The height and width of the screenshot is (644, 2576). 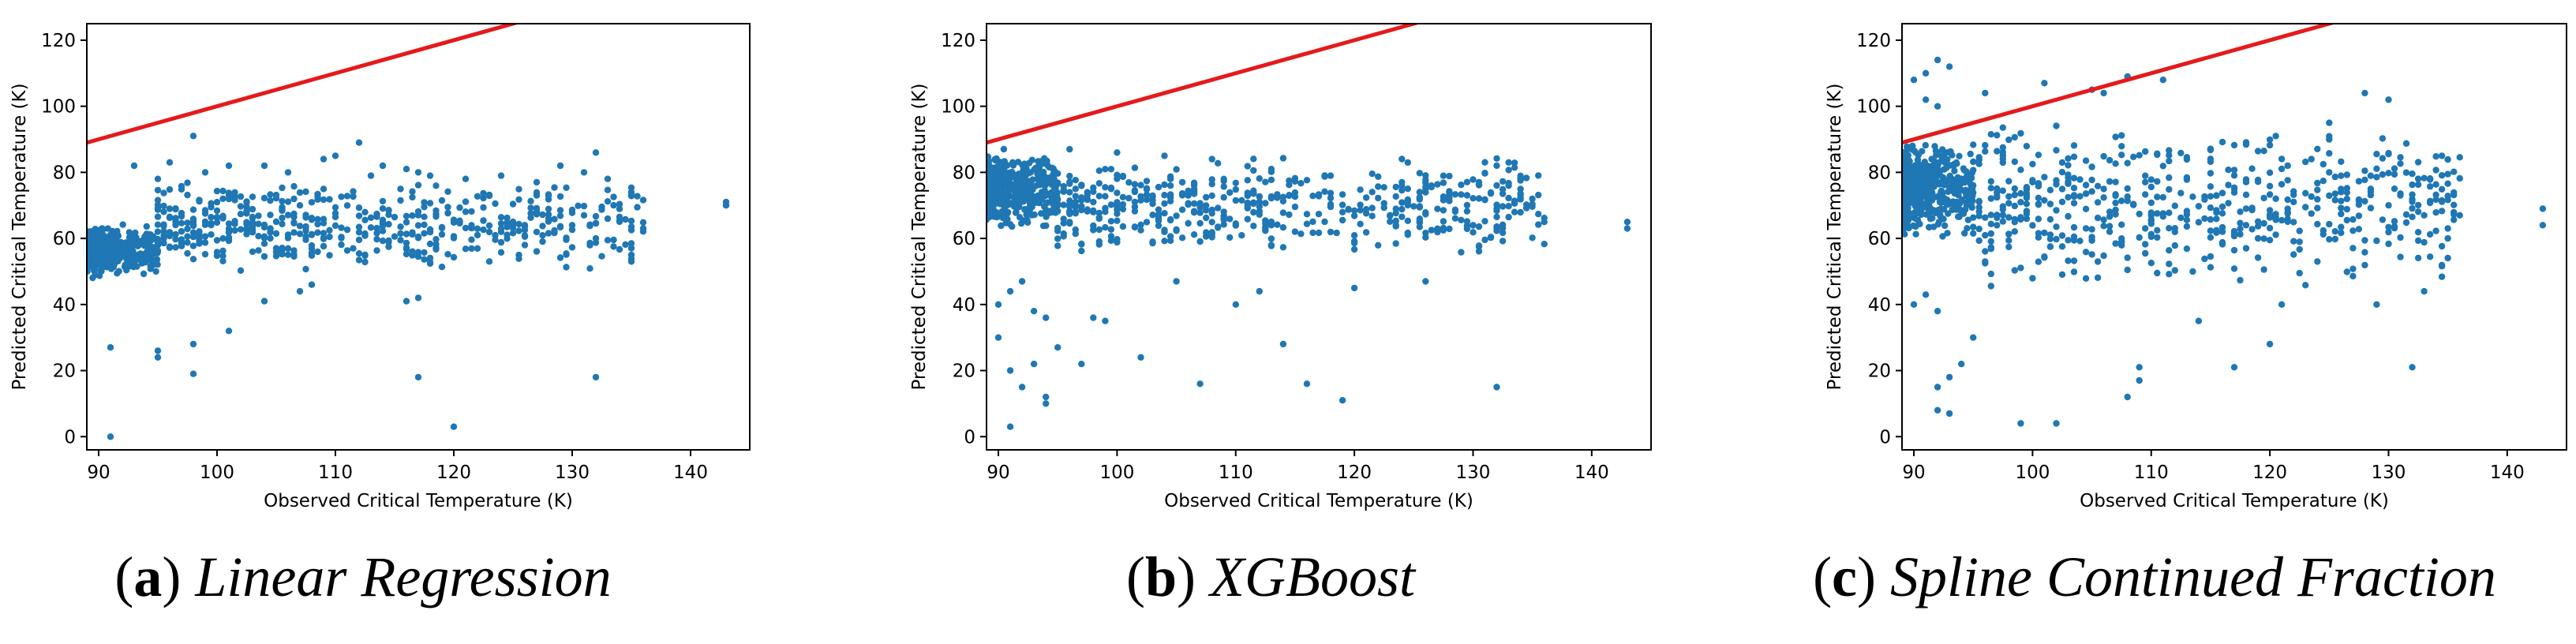 I want to click on x-tick-label: 120, so click(x=1354, y=472).